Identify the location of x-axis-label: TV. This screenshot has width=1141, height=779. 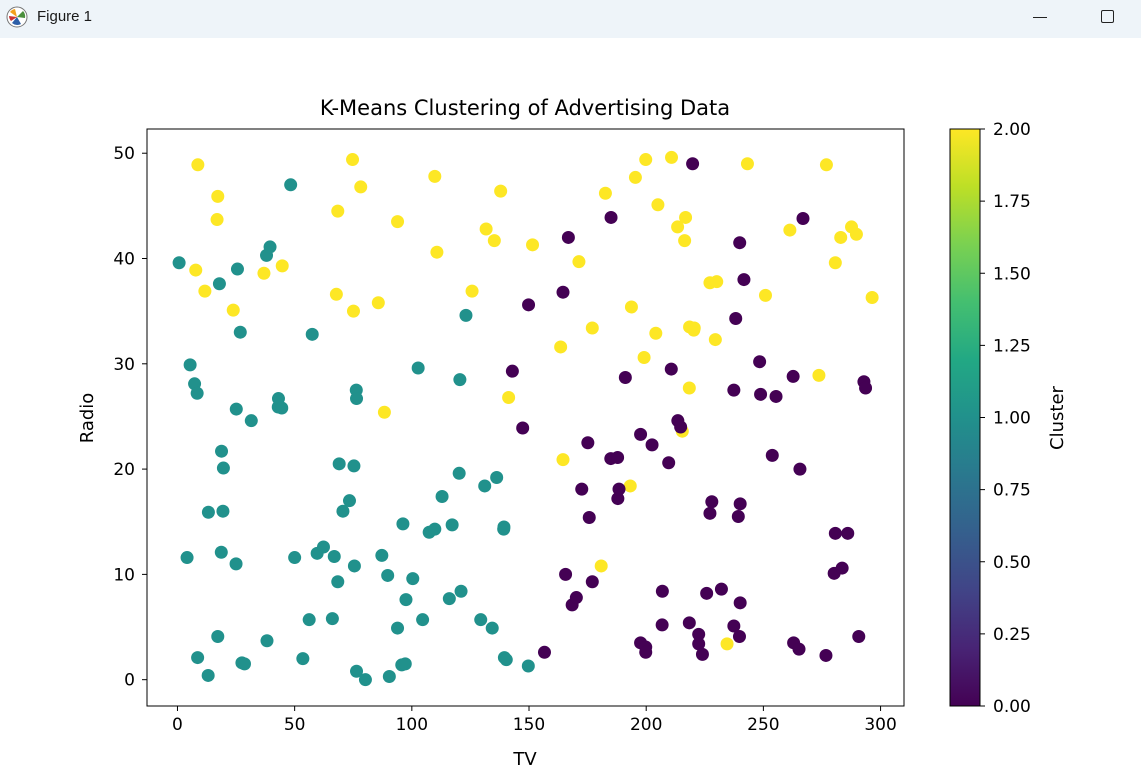
(524, 759).